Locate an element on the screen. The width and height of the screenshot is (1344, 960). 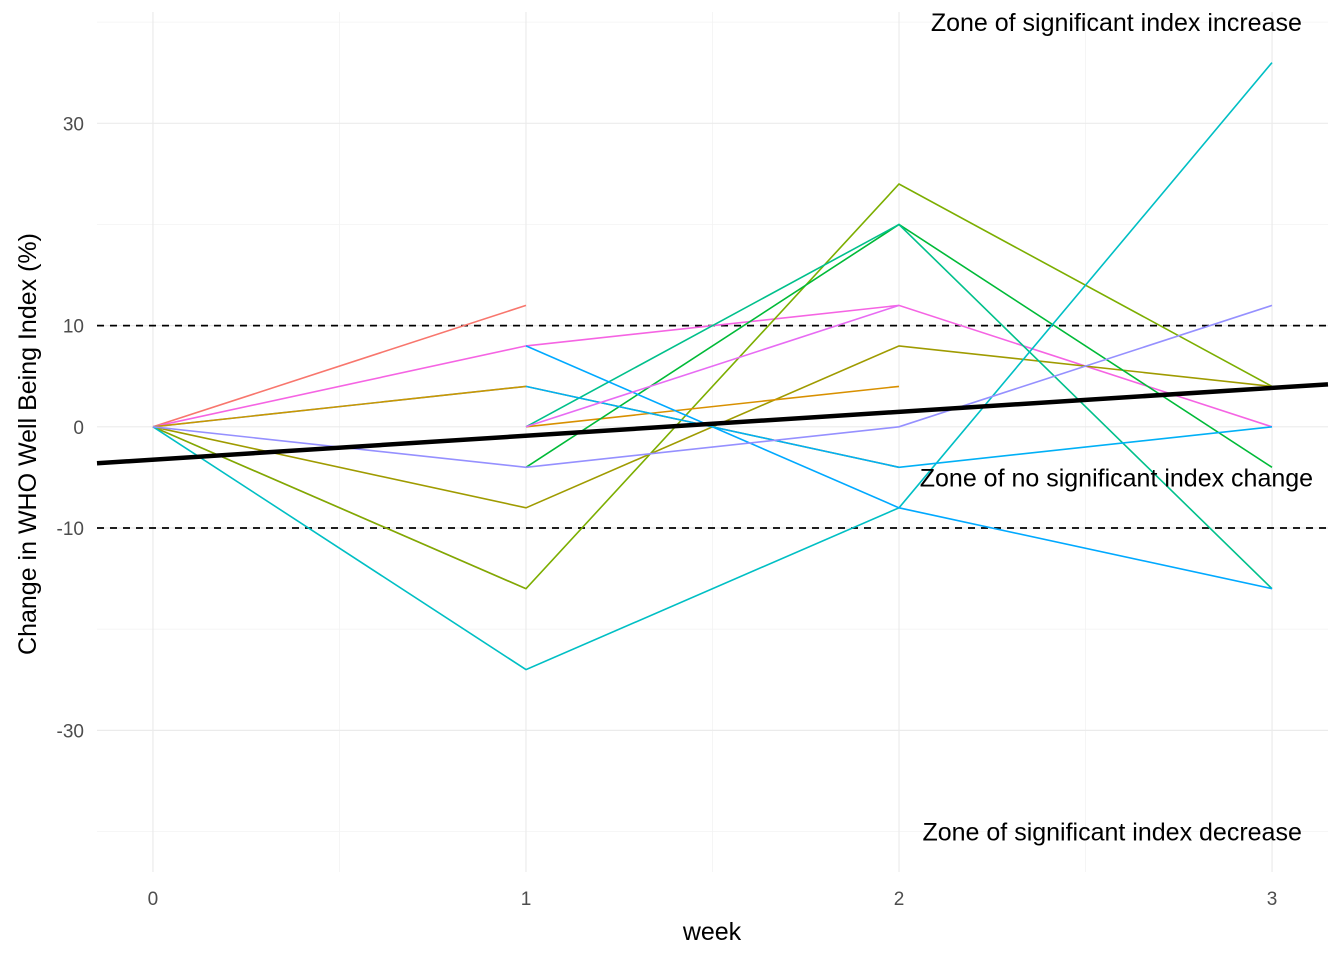
trend-line is located at coordinates (712, 424).